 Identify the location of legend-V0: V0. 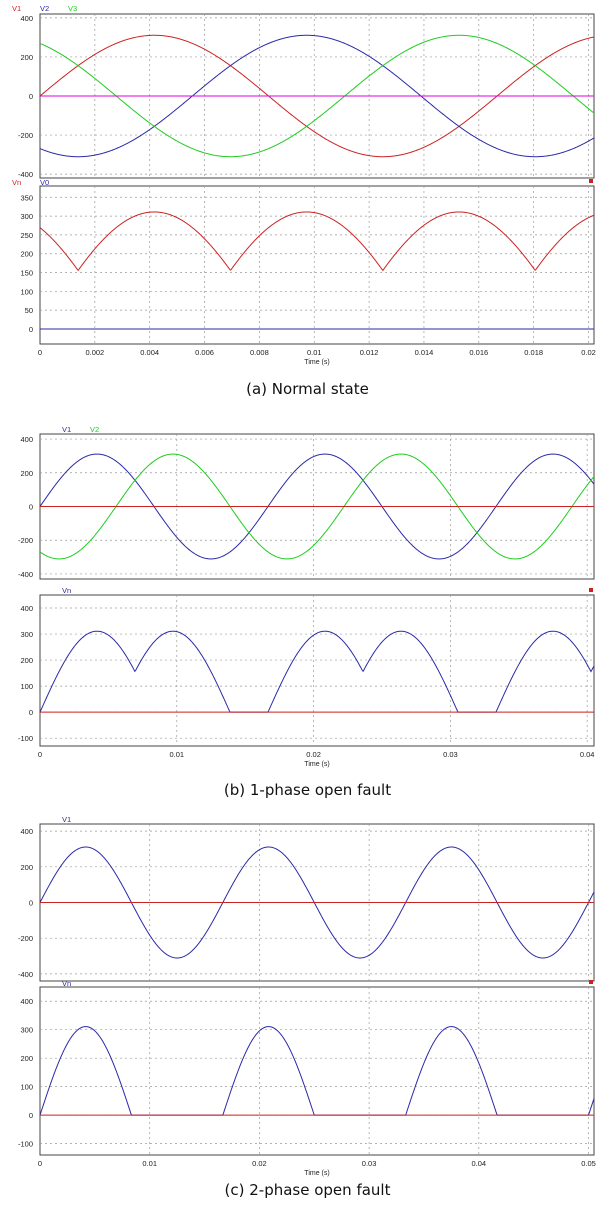
(44, 182).